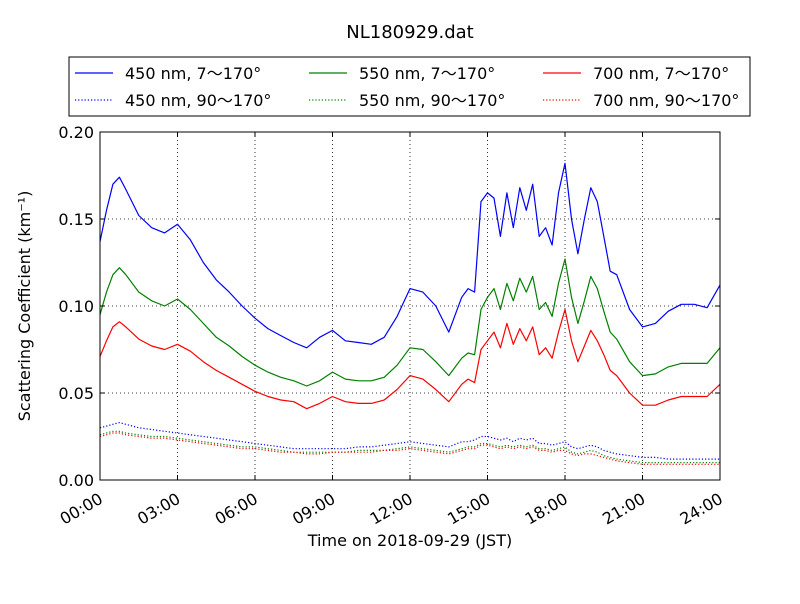  I want to click on x-tick-label: 09:00, so click(313, 509).